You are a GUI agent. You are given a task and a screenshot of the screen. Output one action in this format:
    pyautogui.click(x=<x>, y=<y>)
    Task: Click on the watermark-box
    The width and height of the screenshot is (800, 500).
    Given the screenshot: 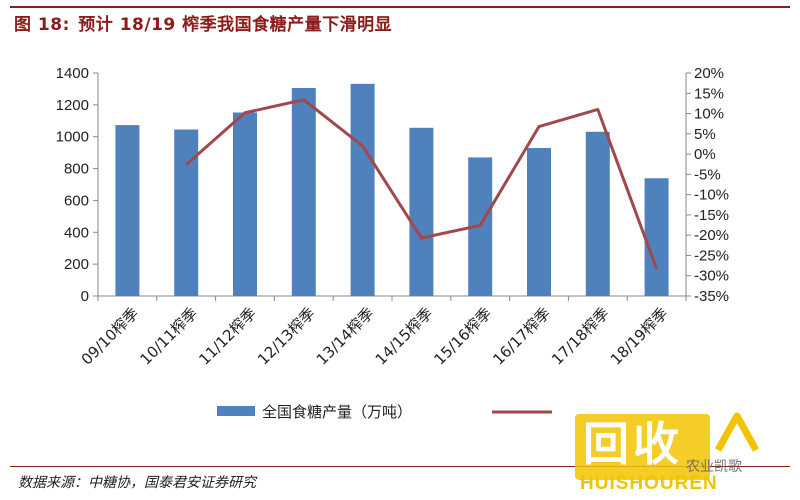 What is the action you would take?
    pyautogui.click(x=642, y=447)
    